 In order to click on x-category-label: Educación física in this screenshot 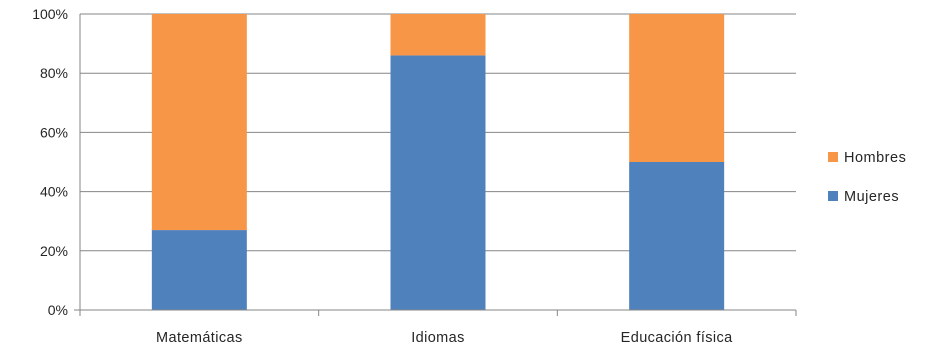, I will do `click(677, 338)`.